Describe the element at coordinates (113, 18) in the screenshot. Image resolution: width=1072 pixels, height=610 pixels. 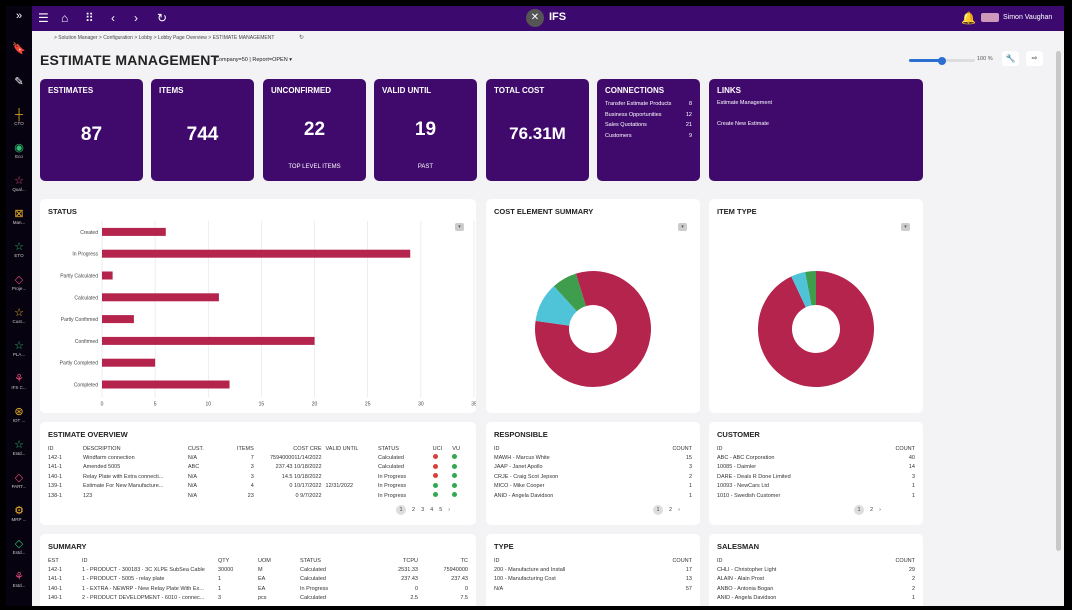
I see `back-icon: ‹` at that location.